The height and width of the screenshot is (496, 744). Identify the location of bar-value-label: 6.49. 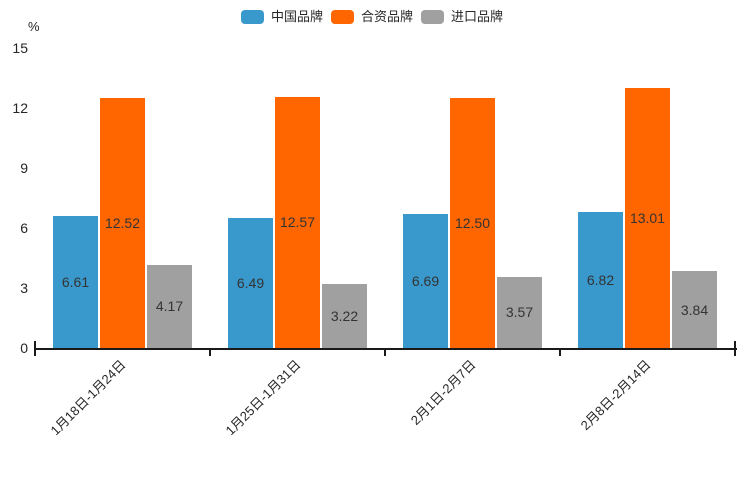
(250, 283).